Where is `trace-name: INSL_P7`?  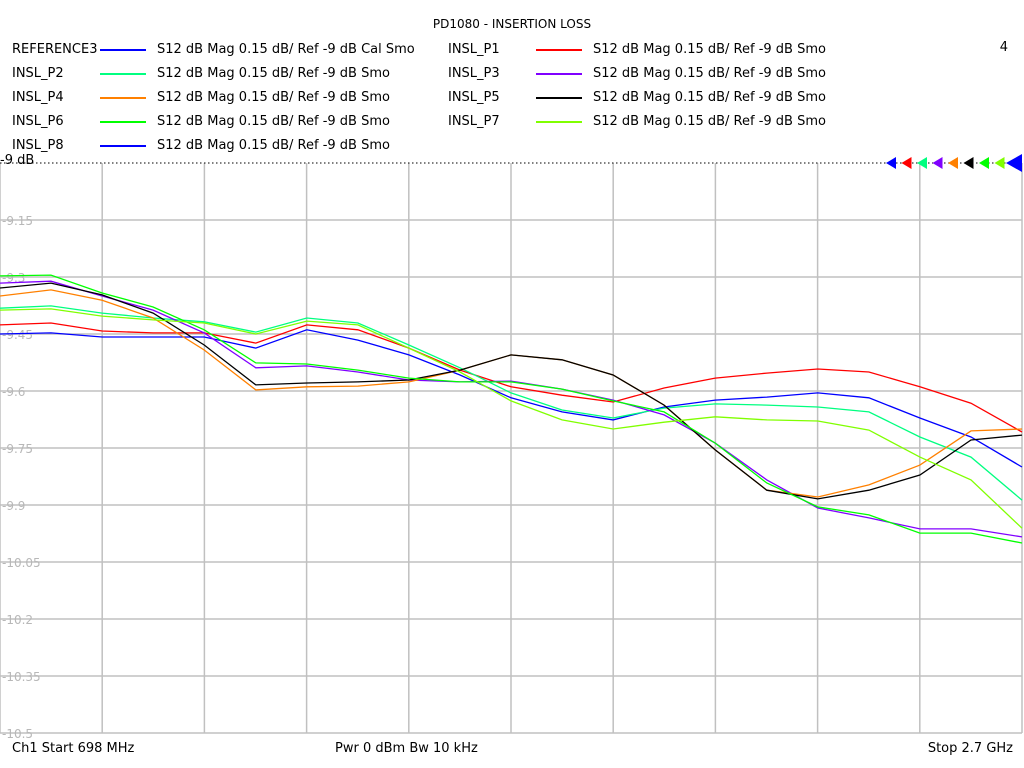
trace-name: INSL_P7 is located at coordinates (474, 121).